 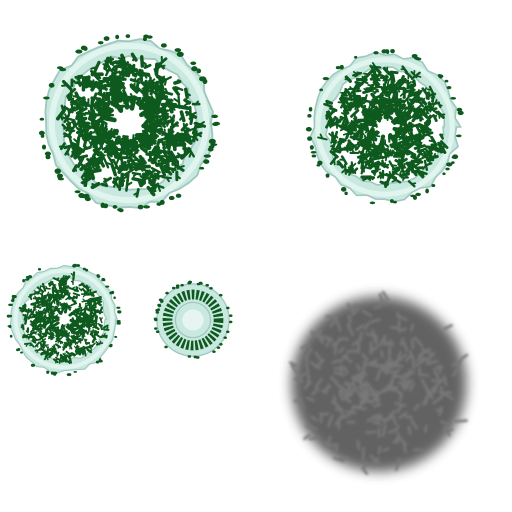 I want to click on small-wreath-body, so click(x=64, y=320).